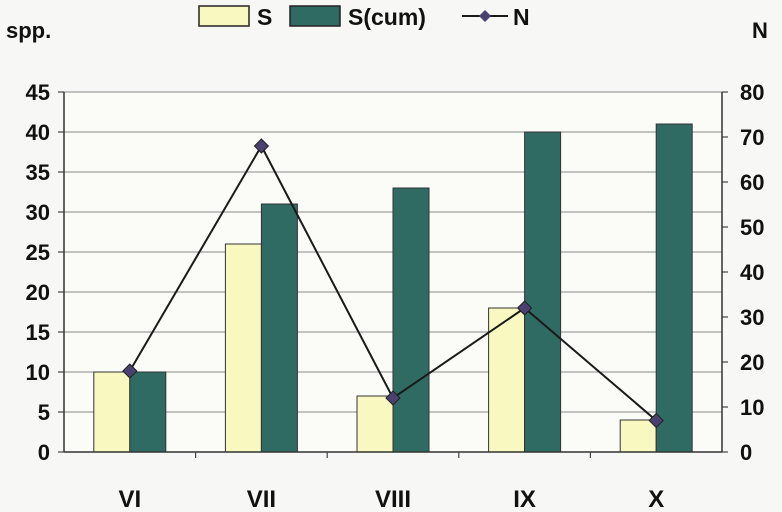 The image size is (782, 512). What do you see at coordinates (224, 16) in the screenshot?
I see `legend-swatch-s` at bounding box center [224, 16].